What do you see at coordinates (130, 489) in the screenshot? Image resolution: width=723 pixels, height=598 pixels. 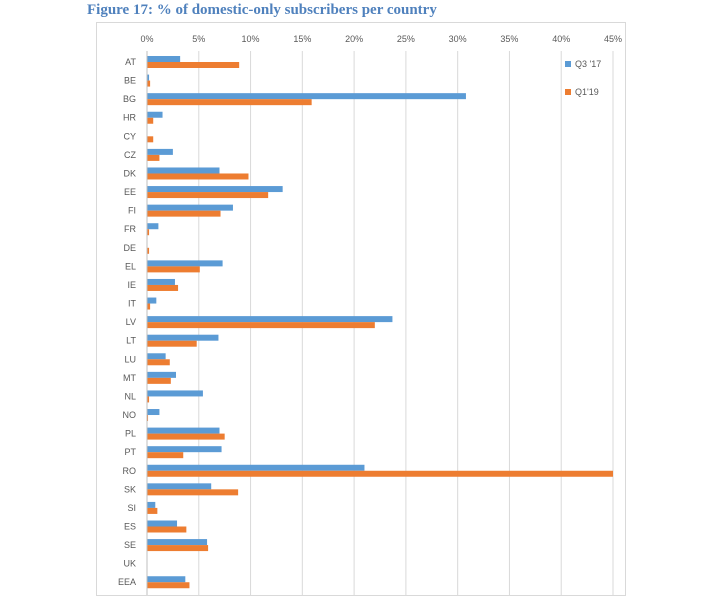 I see `category-label-sk: SK` at bounding box center [130, 489].